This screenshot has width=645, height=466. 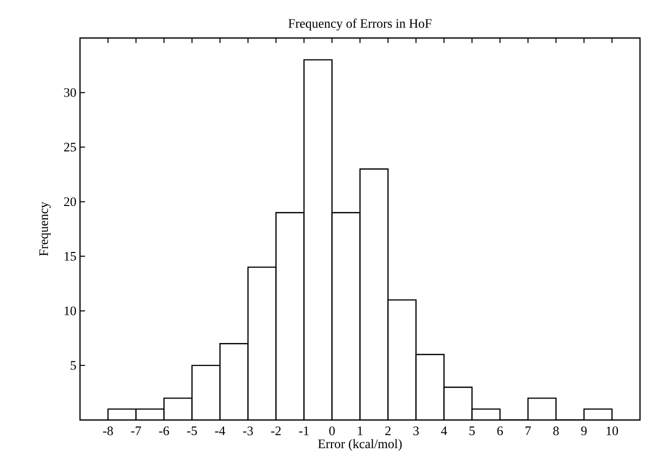 I want to click on y-tick-label: 30, so click(x=70, y=92).